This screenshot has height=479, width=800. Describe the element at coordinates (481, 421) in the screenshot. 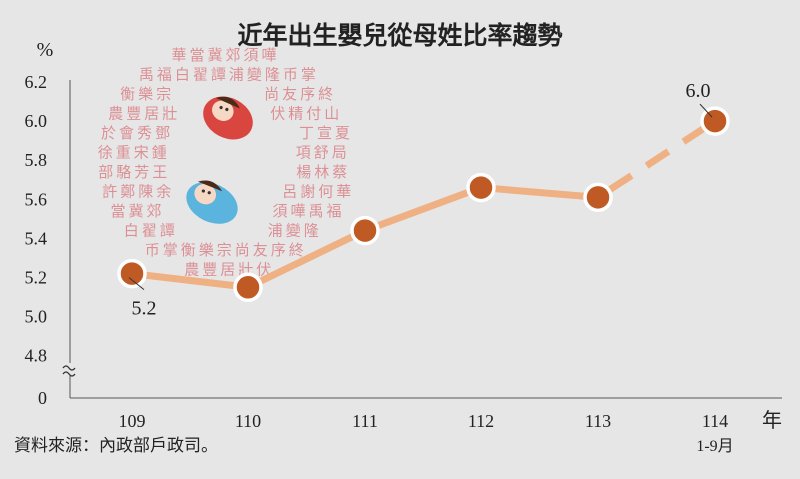

I see `x-tick-label: 112` at that location.